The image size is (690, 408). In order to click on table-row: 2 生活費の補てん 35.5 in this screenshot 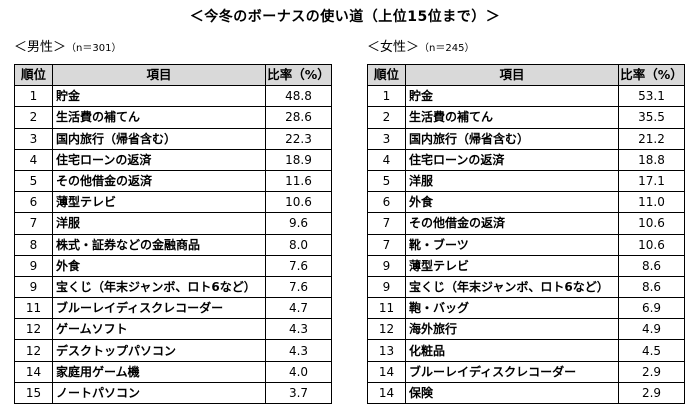, I will do `click(526, 117)`.